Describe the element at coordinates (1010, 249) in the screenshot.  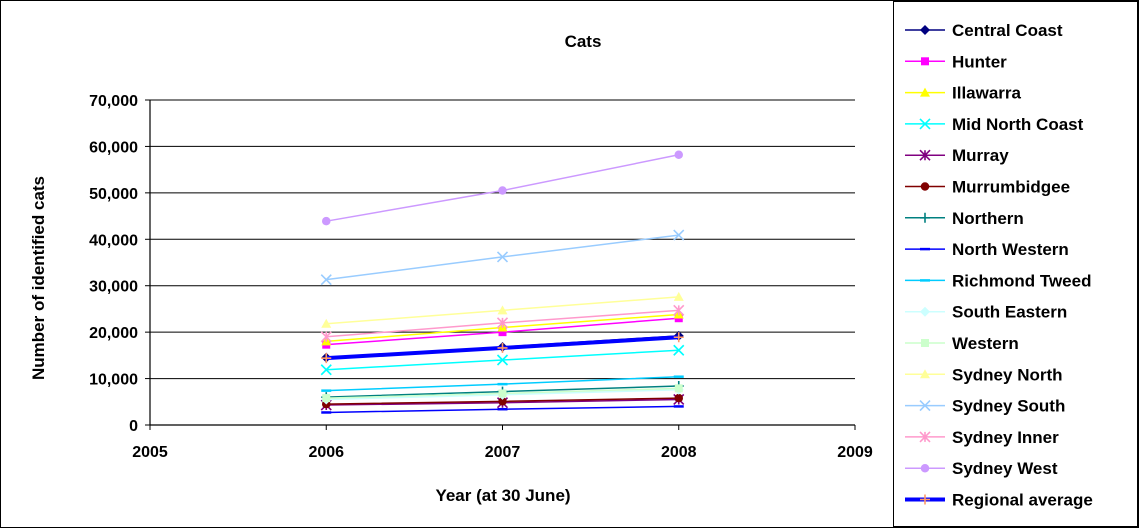
I see `legend-label: North Western` at that location.